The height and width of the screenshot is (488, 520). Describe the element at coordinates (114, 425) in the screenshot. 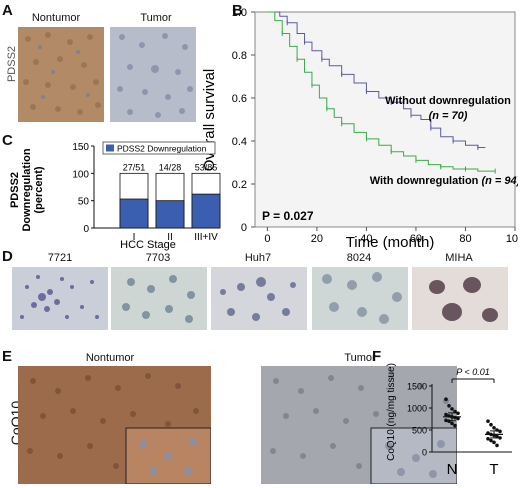

I see `panel-e-nontumor-image` at that location.